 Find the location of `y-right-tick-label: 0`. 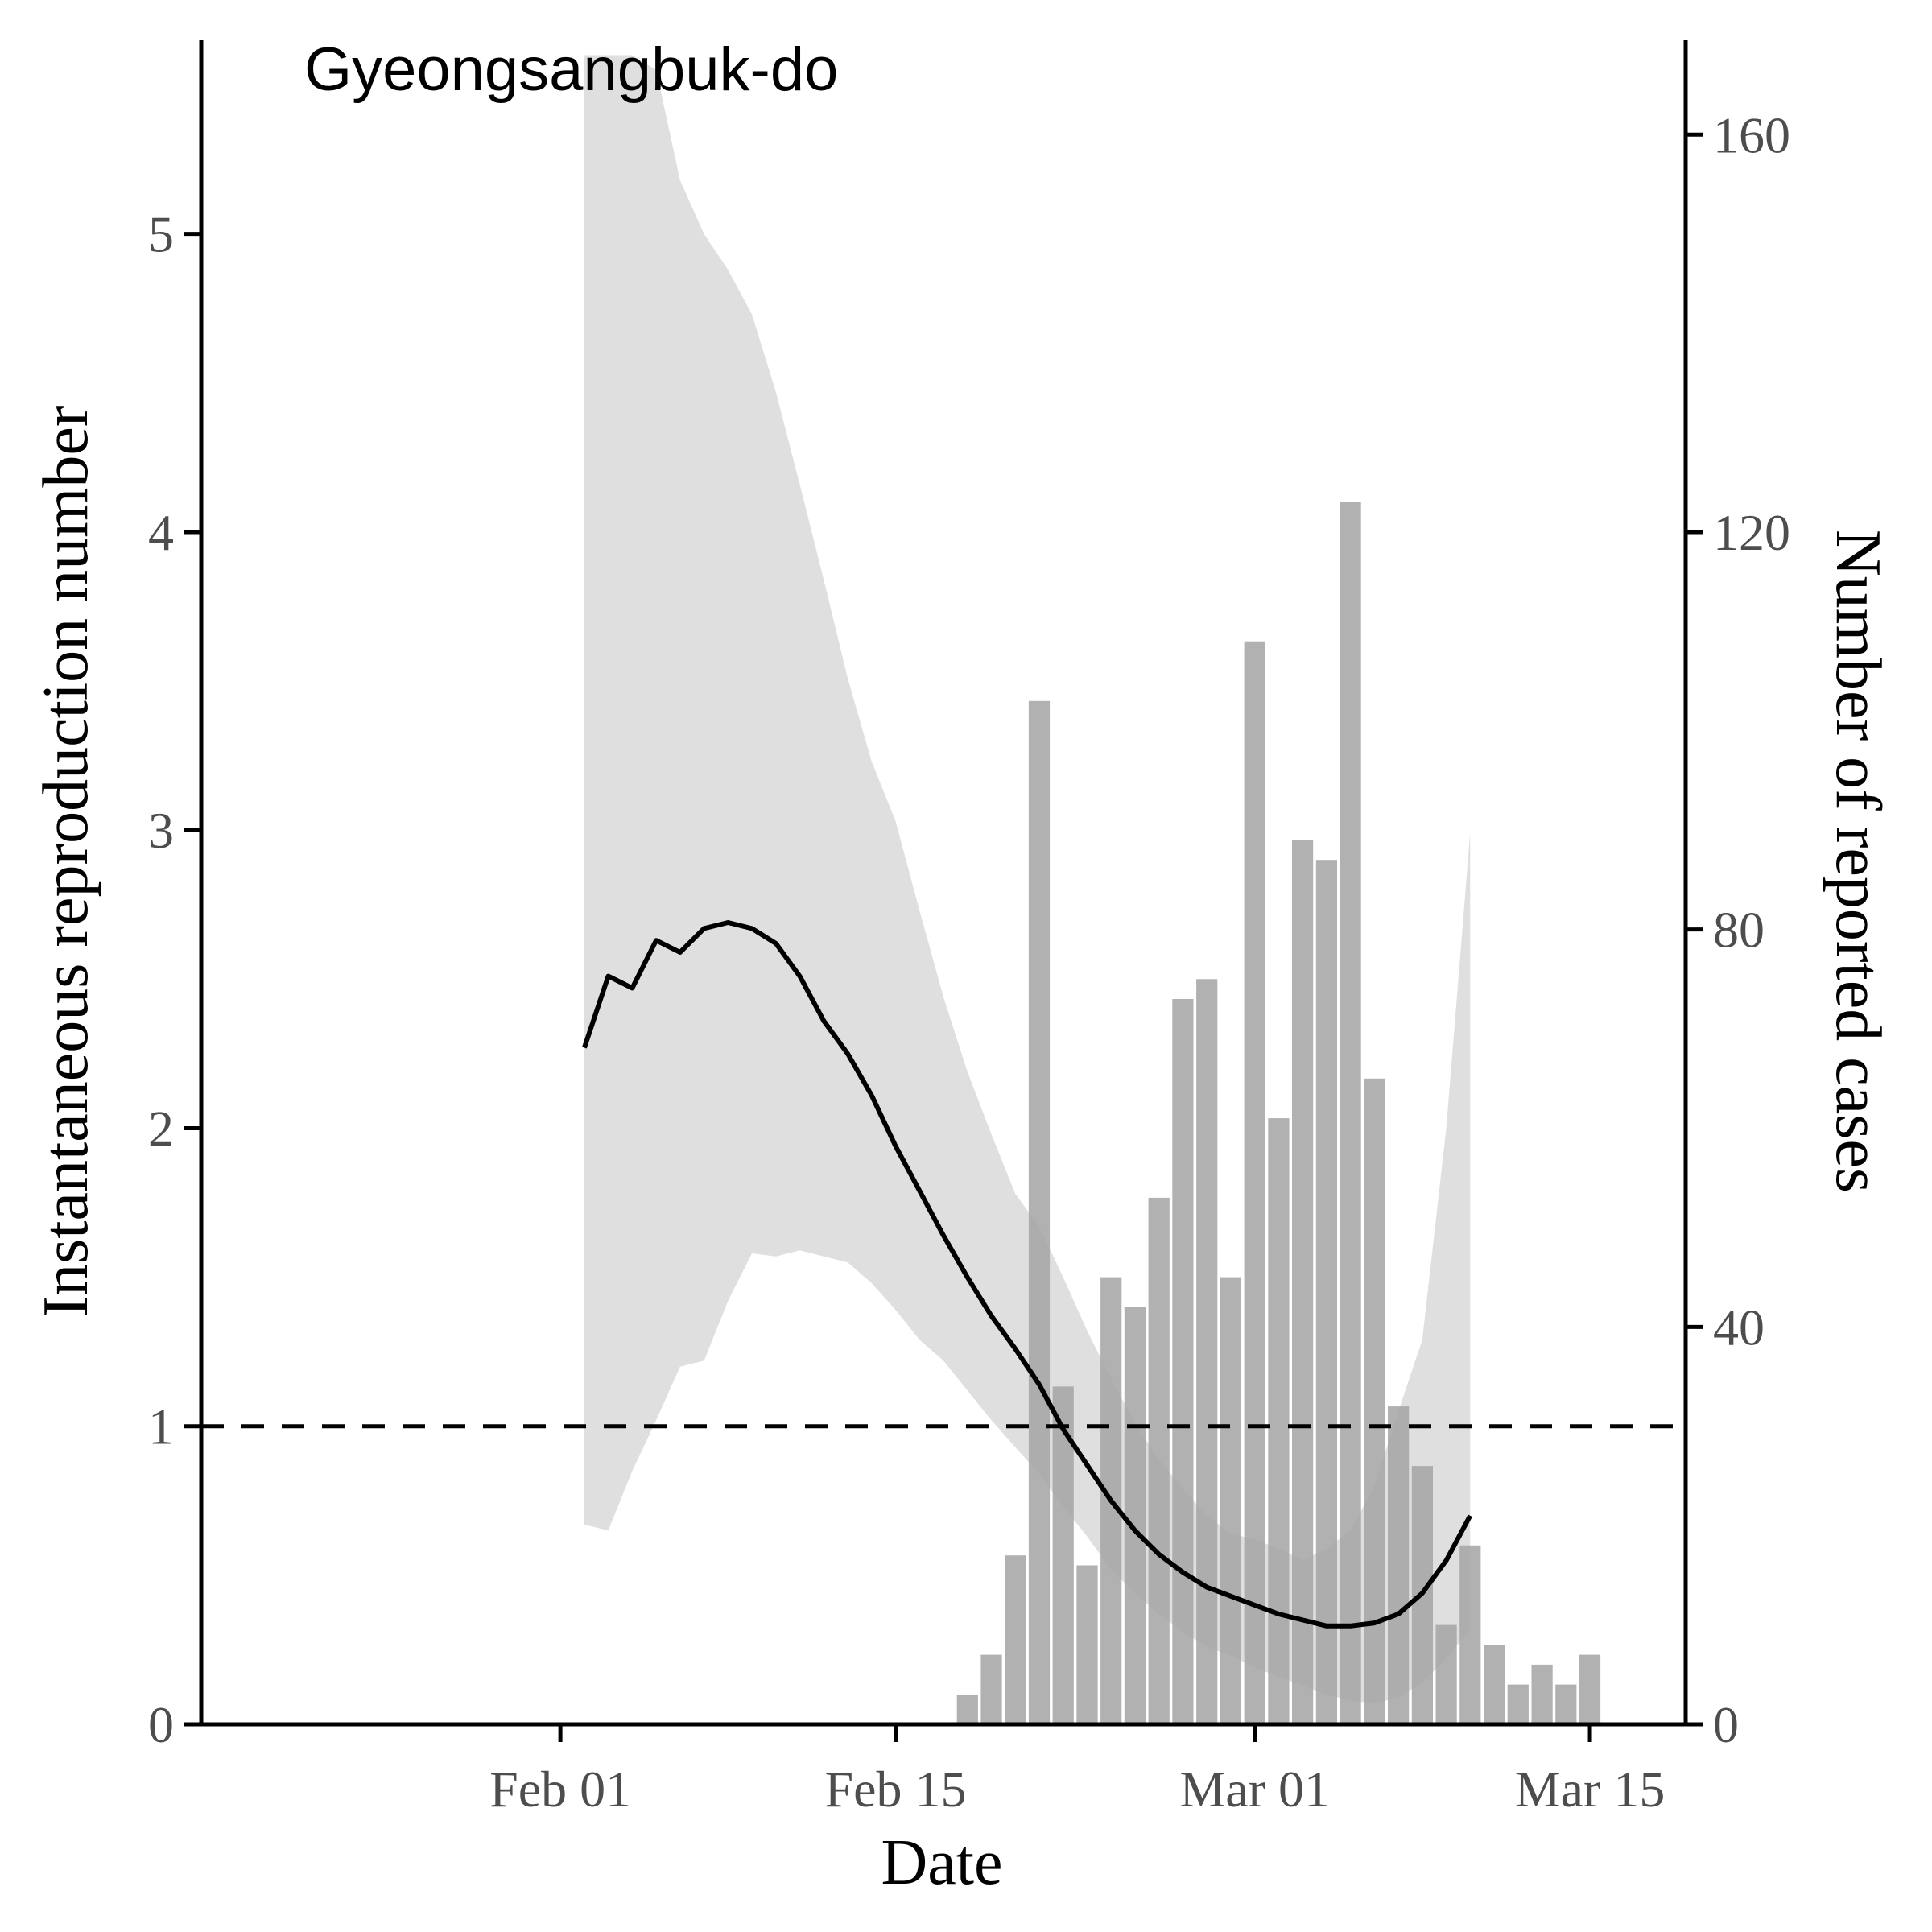

y-right-tick-label: 0 is located at coordinates (1726, 1724).